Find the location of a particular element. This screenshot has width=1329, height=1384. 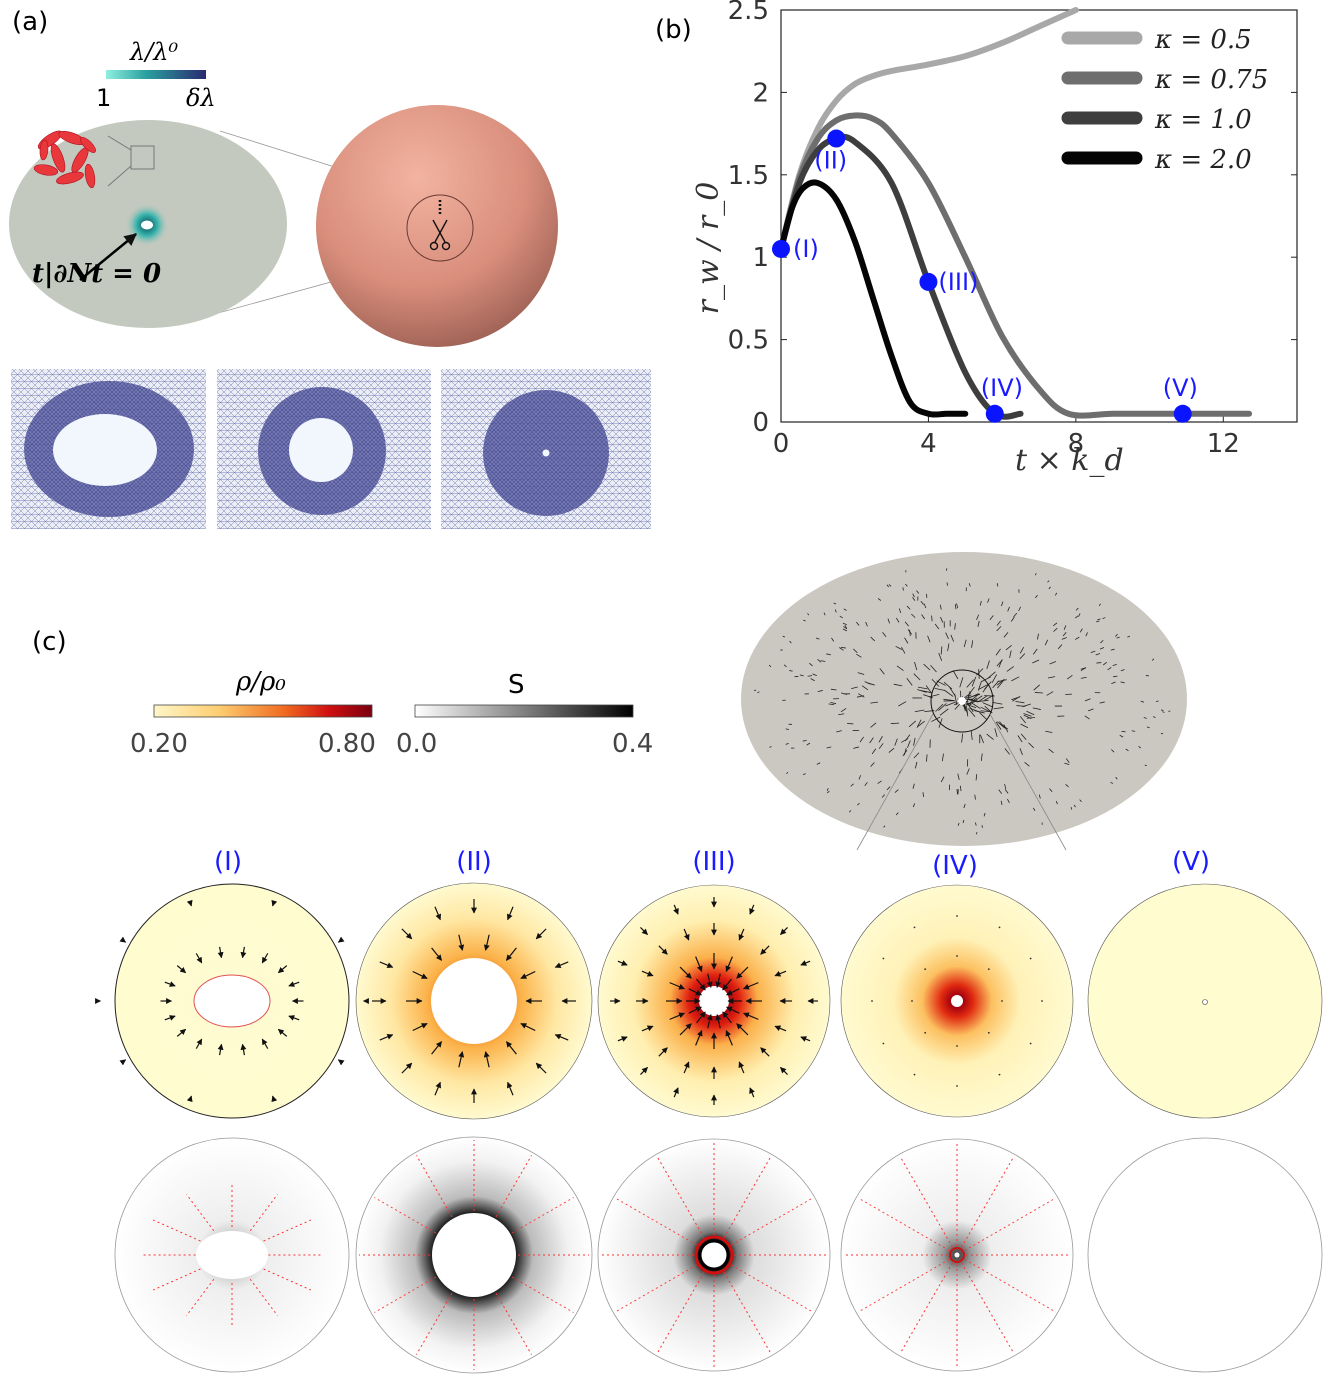

legend-label-1: κ = 0.75 is located at coordinates (1211, 80).